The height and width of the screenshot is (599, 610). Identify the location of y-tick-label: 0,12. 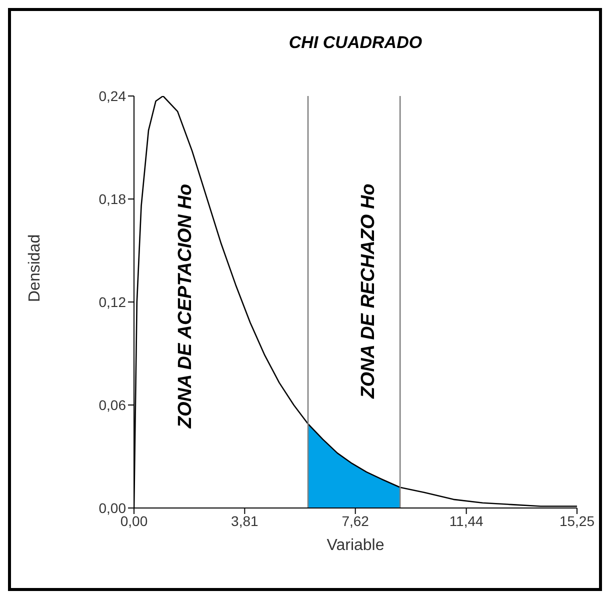
(112, 302).